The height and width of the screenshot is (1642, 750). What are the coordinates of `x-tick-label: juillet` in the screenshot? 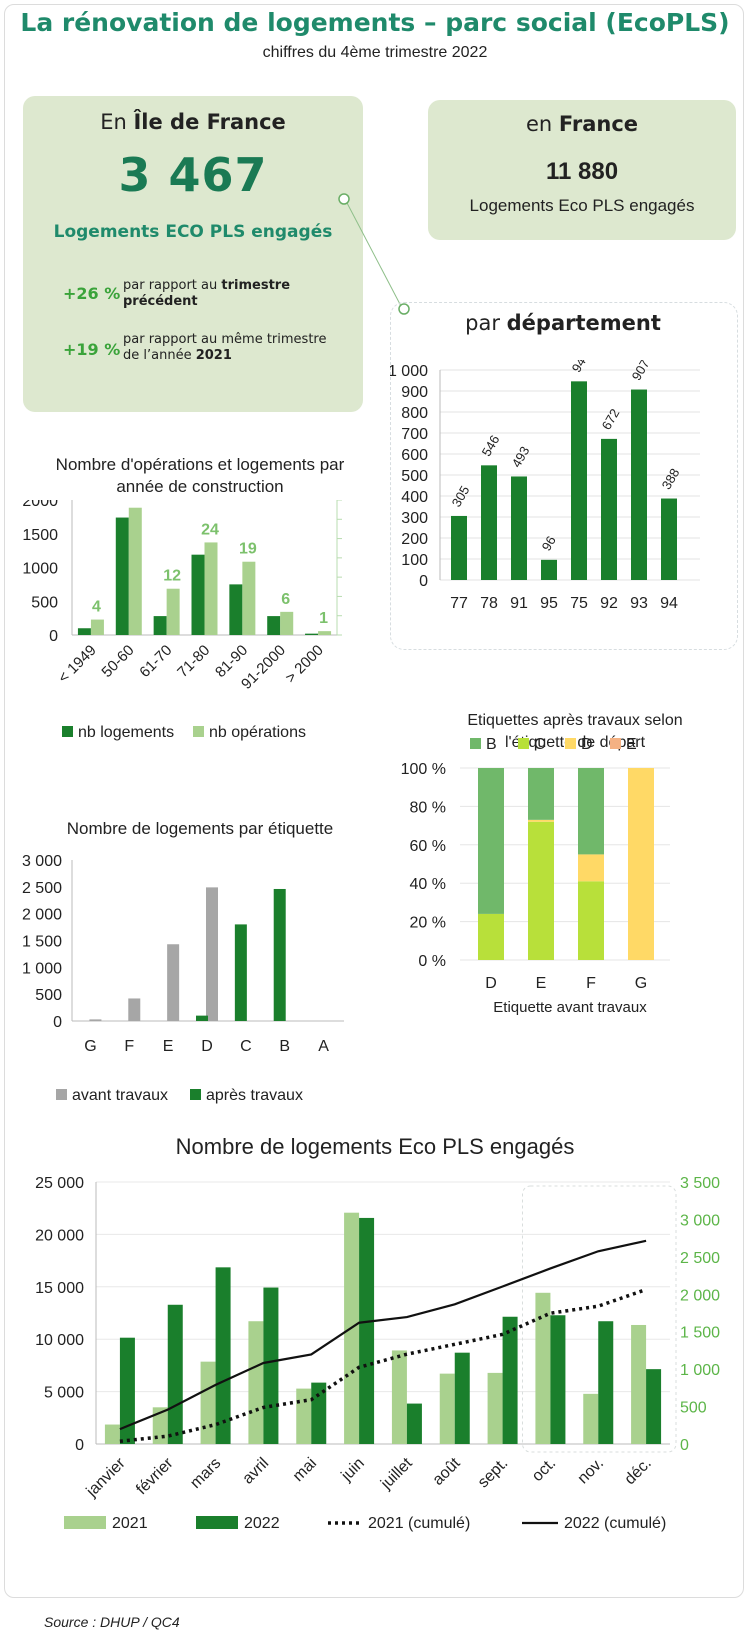 It's located at (396, 1473).